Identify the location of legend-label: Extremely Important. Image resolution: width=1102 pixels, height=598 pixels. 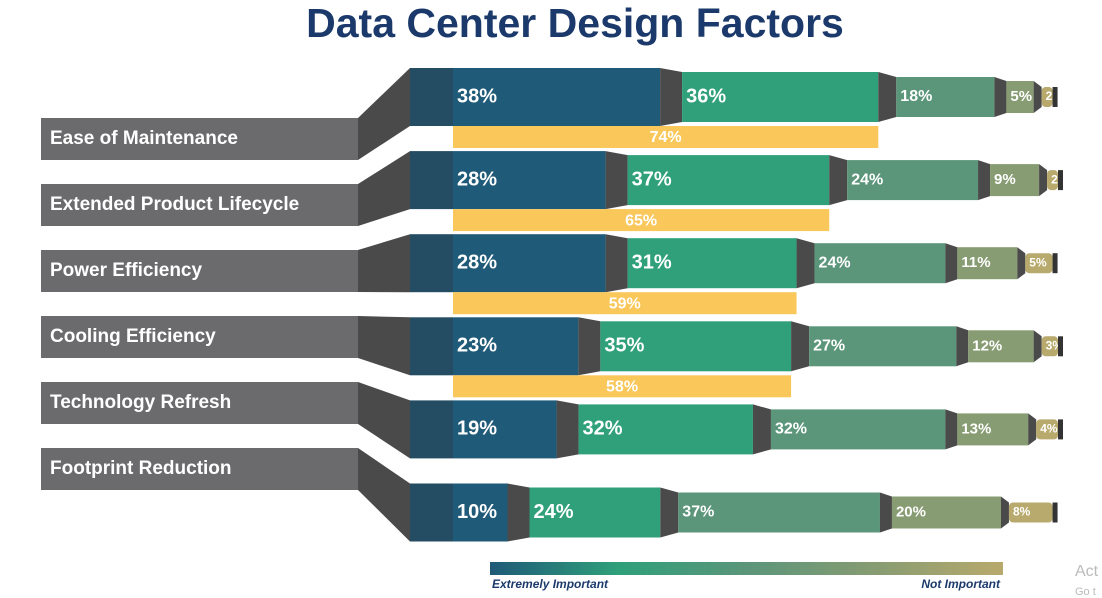
(550, 584).